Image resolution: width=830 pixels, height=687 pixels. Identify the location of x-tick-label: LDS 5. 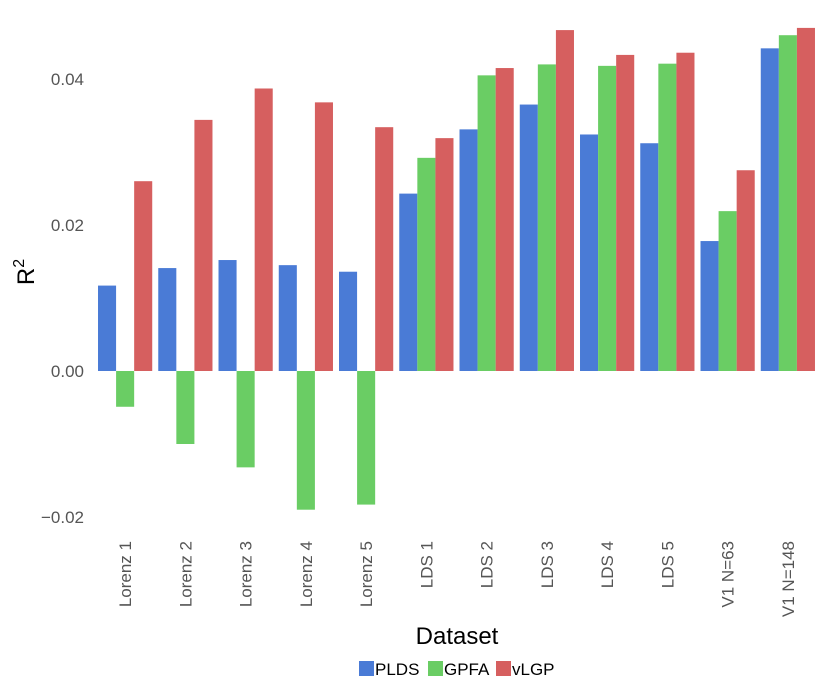
(667, 564).